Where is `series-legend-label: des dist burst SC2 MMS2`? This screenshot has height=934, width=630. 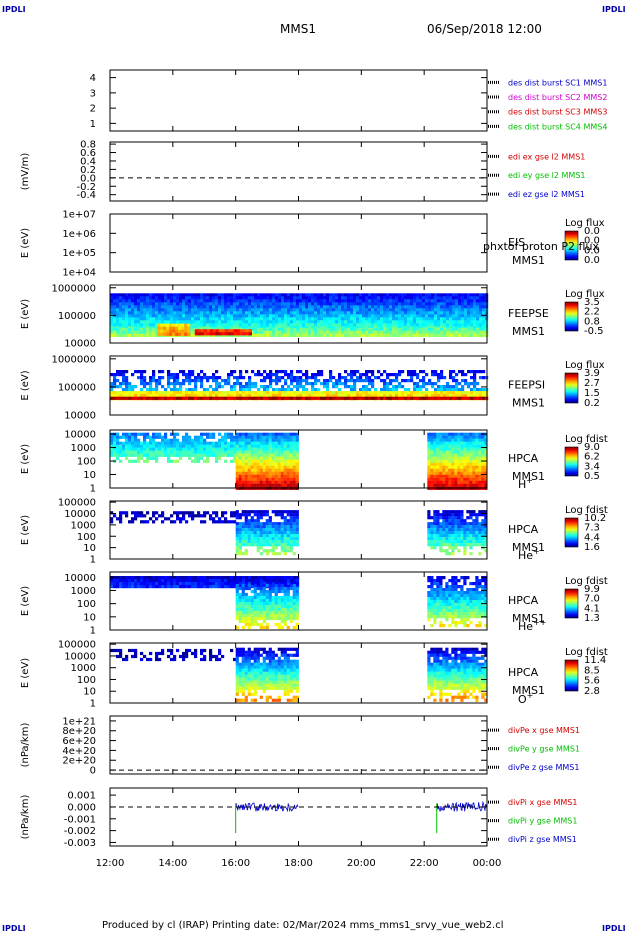
series-legend-label: des dist burst SC2 MMS2 is located at coordinates (557, 97).